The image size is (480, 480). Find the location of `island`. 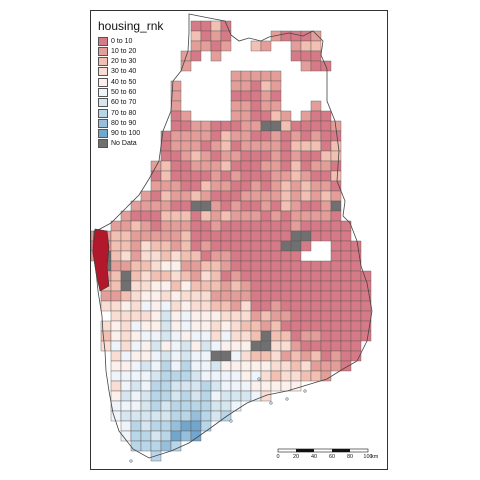

island is located at coordinates (259, 379).